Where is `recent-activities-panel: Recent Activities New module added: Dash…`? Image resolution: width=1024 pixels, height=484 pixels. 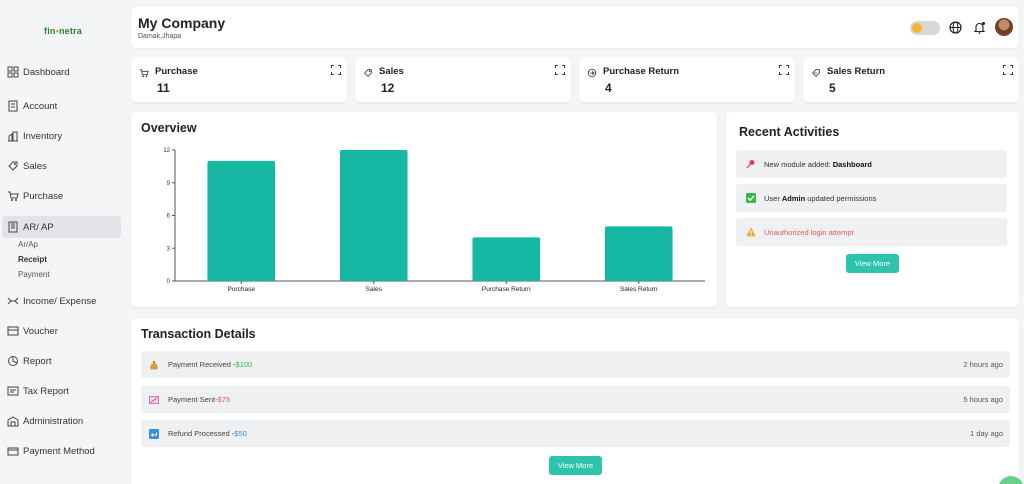
recent-activities-panel: Recent Activities New module added: Dash… is located at coordinates (872, 209).